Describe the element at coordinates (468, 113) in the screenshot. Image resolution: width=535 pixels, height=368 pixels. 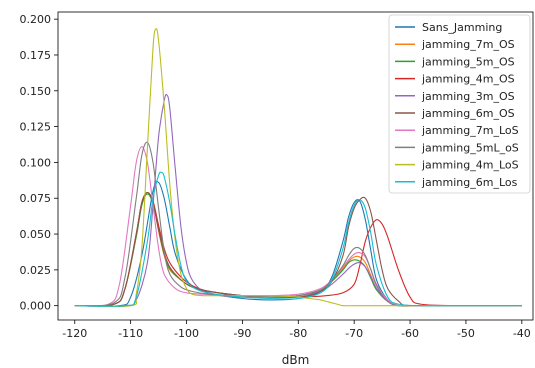
I see `legend-label: jamming_6m_OS` at that location.